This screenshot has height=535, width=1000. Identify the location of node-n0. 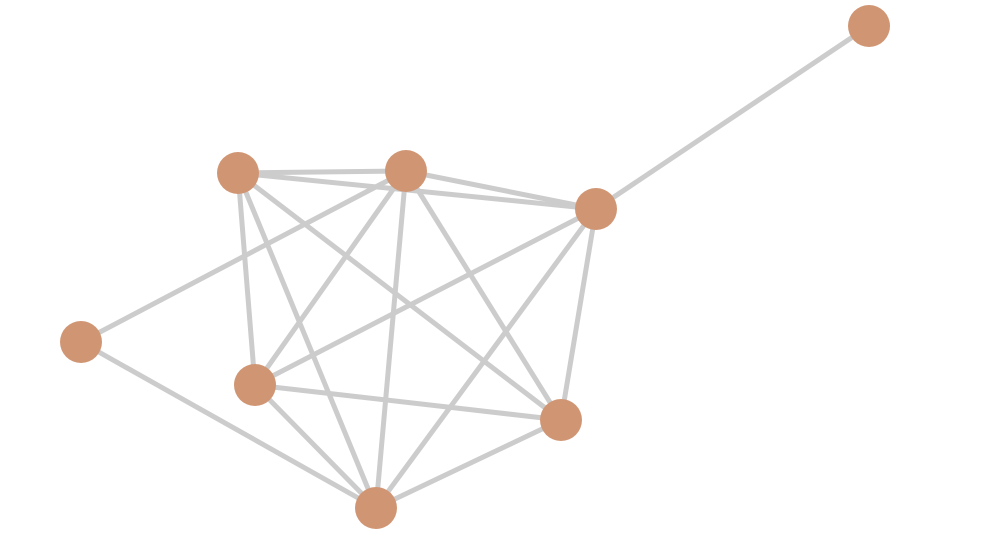
(869, 26).